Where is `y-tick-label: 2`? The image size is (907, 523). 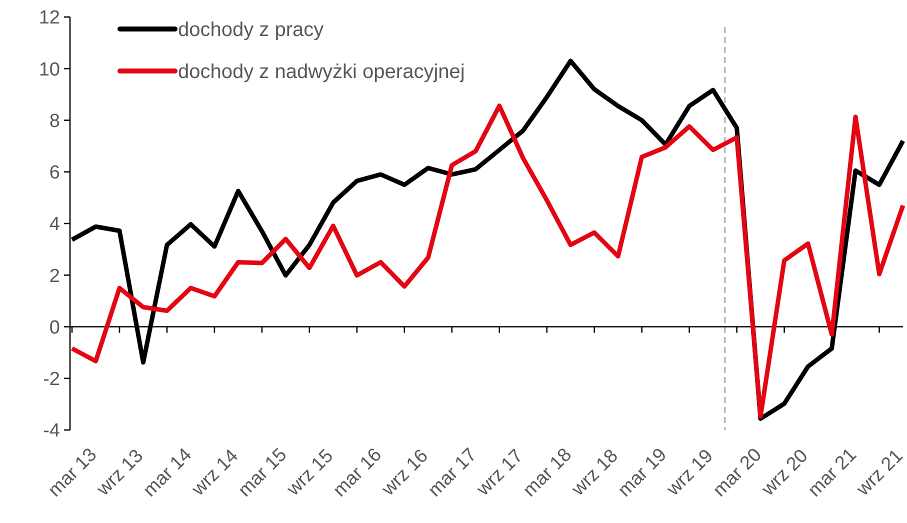
y-tick-label: 2 is located at coordinates (54, 276).